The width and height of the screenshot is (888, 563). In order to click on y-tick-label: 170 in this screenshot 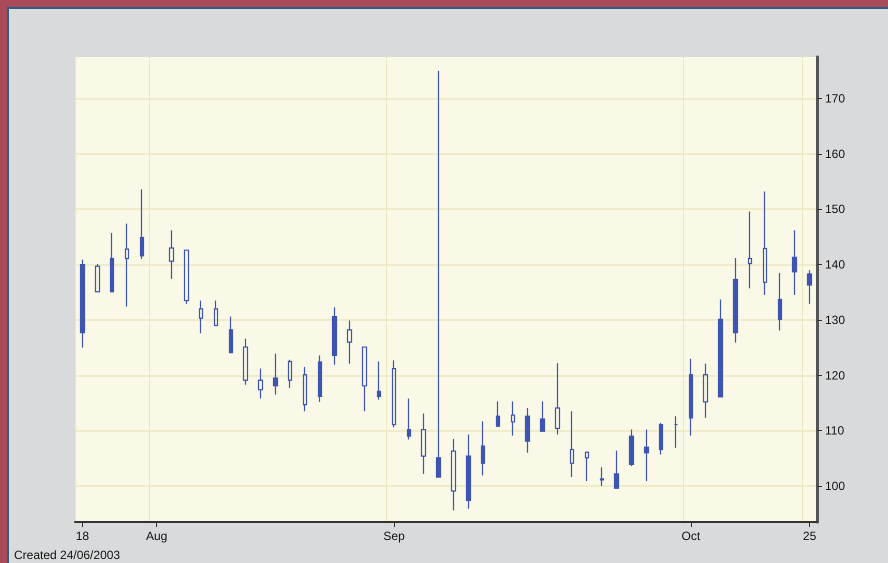, I will do `click(835, 99)`.